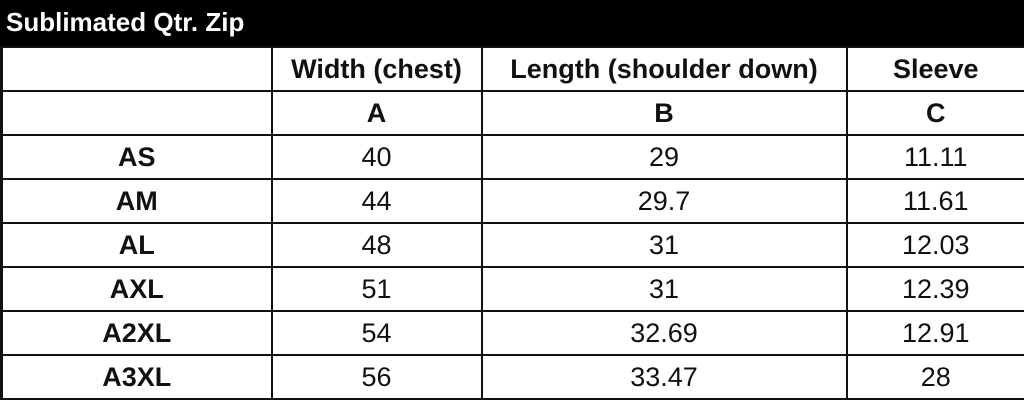 This screenshot has width=1024, height=420. Describe the element at coordinates (136, 201) in the screenshot. I see `size-cell: AM` at that location.